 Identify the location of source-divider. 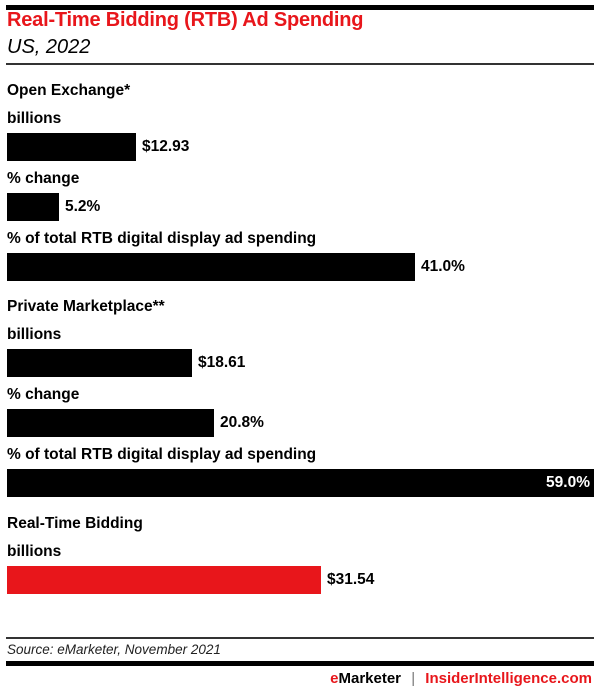
(300, 638).